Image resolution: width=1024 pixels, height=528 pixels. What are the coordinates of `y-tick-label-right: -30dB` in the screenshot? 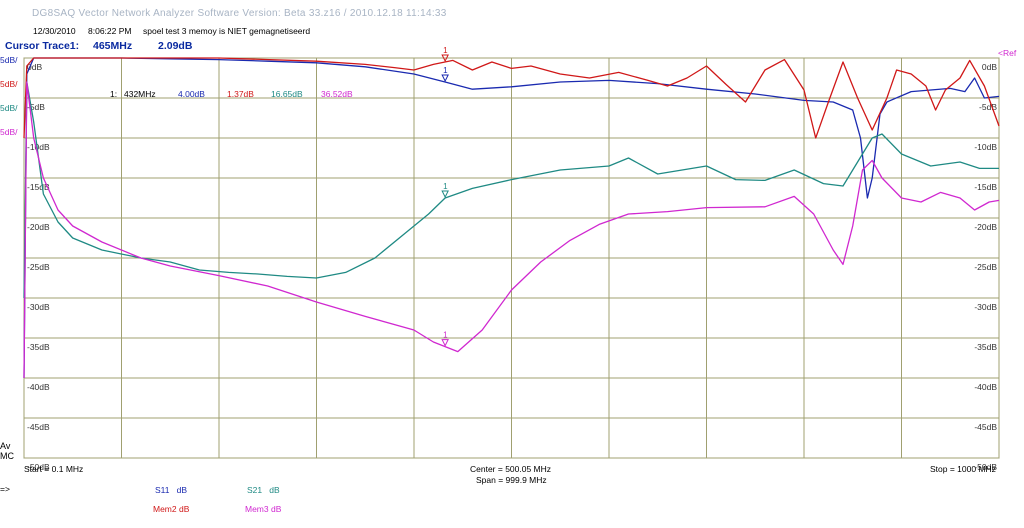 It's located at (985, 307).